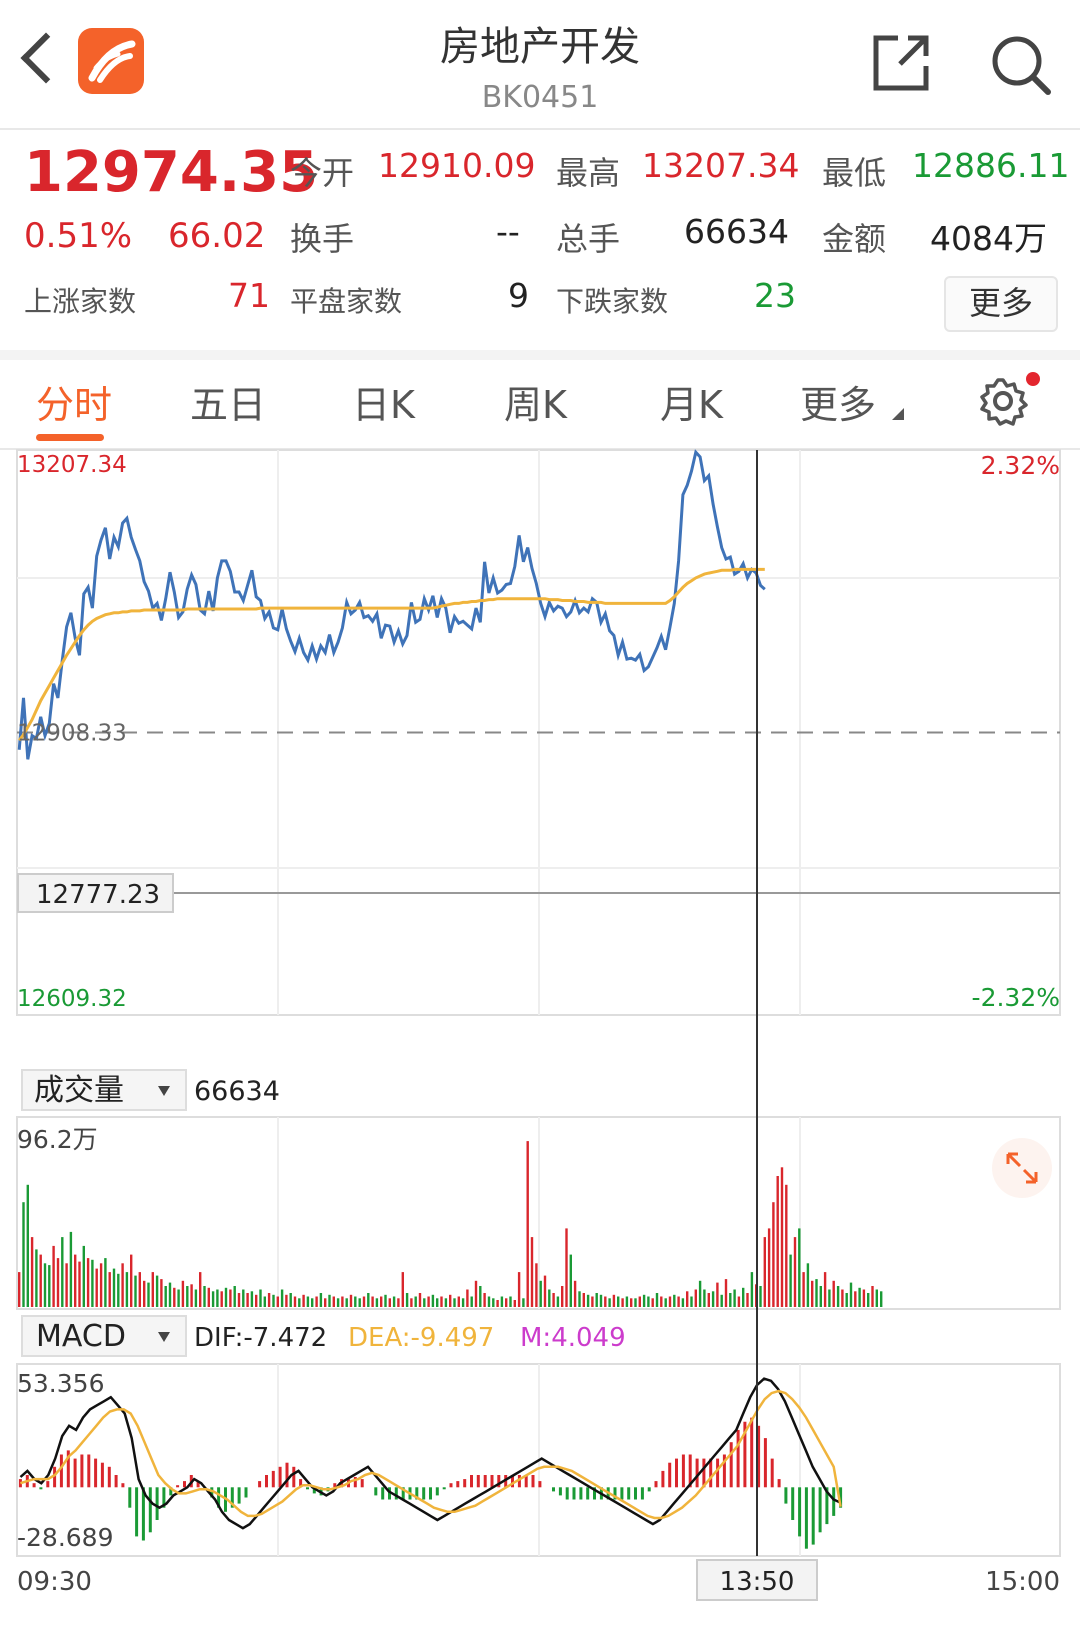  Describe the element at coordinates (217, 236) in the screenshot. I see `change-value: 66.02` at that location.